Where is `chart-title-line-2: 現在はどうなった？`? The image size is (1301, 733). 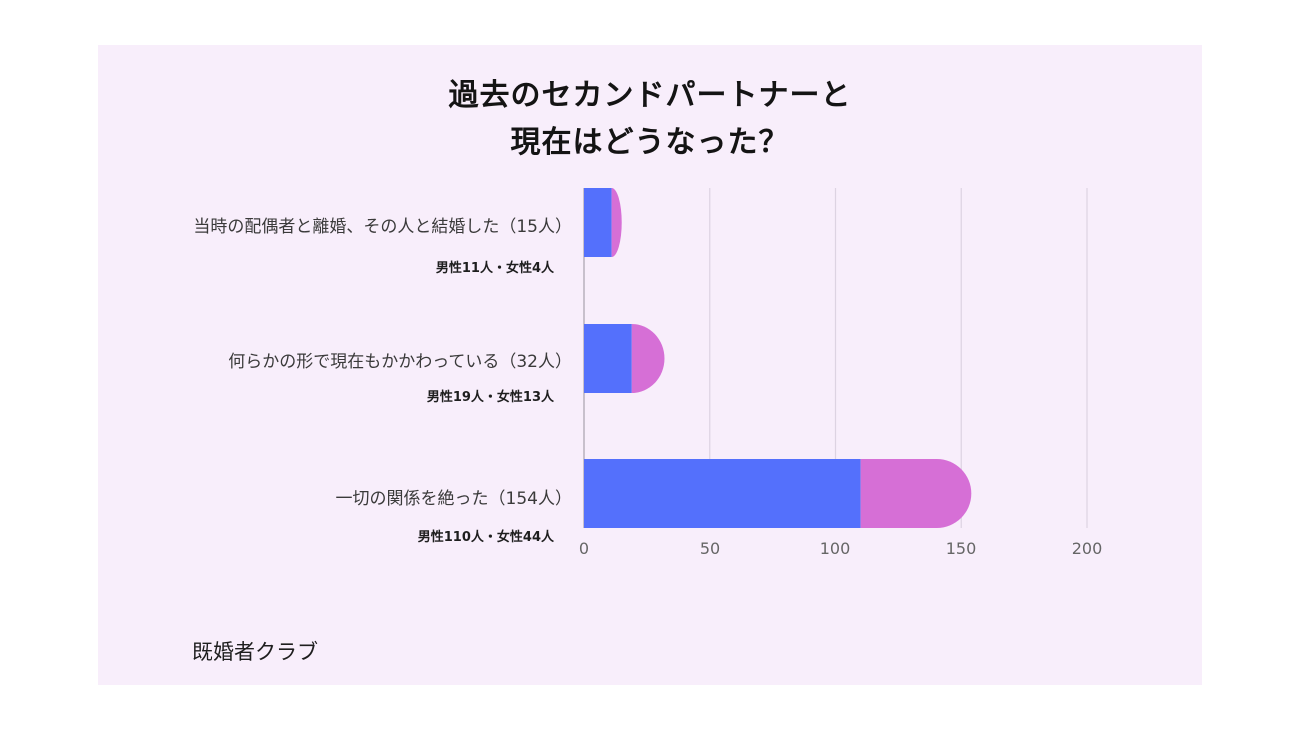
chart-title-line-2: 現在はどうなった？ is located at coordinates (650, 142).